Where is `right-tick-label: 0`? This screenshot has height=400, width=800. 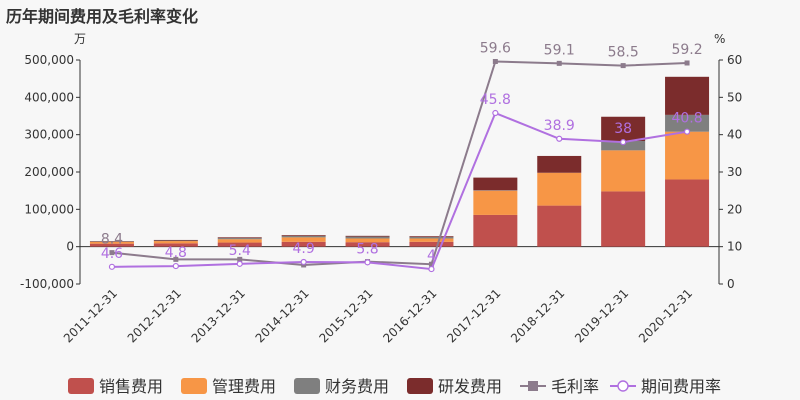
right-tick-label: 0 is located at coordinates (731, 284).